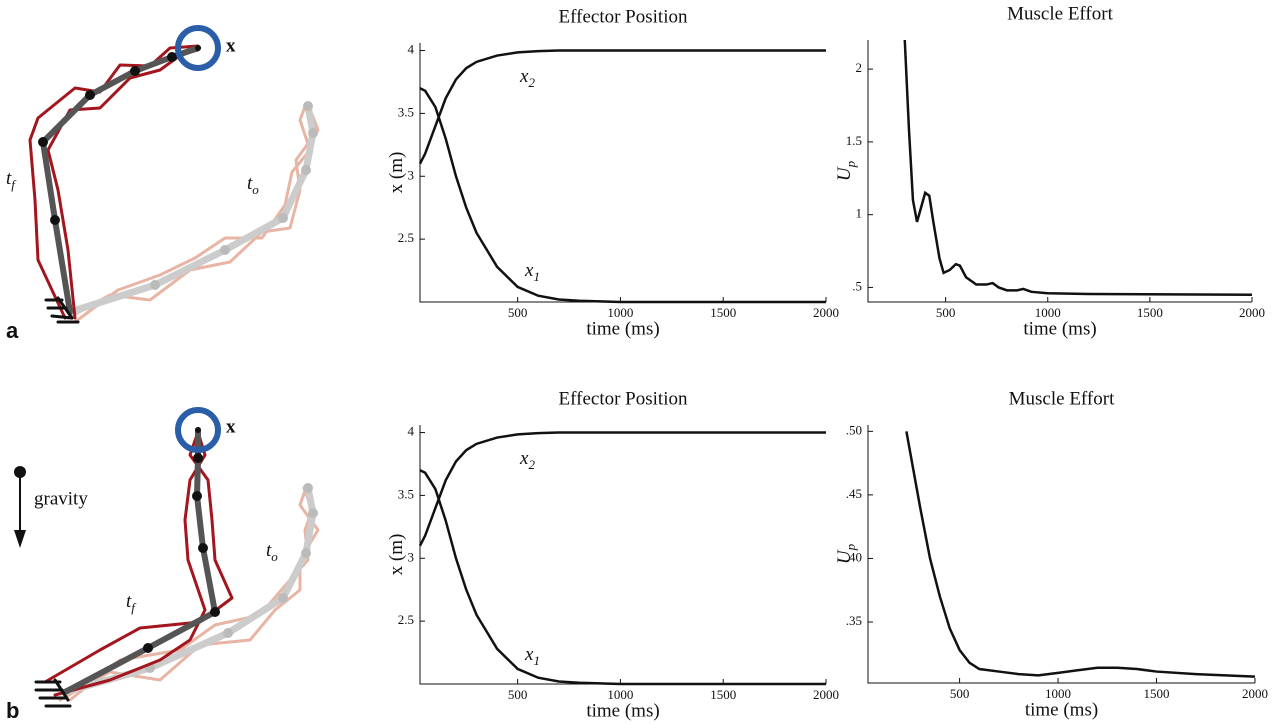 This screenshot has height=728, width=1287. I want to click on arm-diagram-b, so click(167, 557).